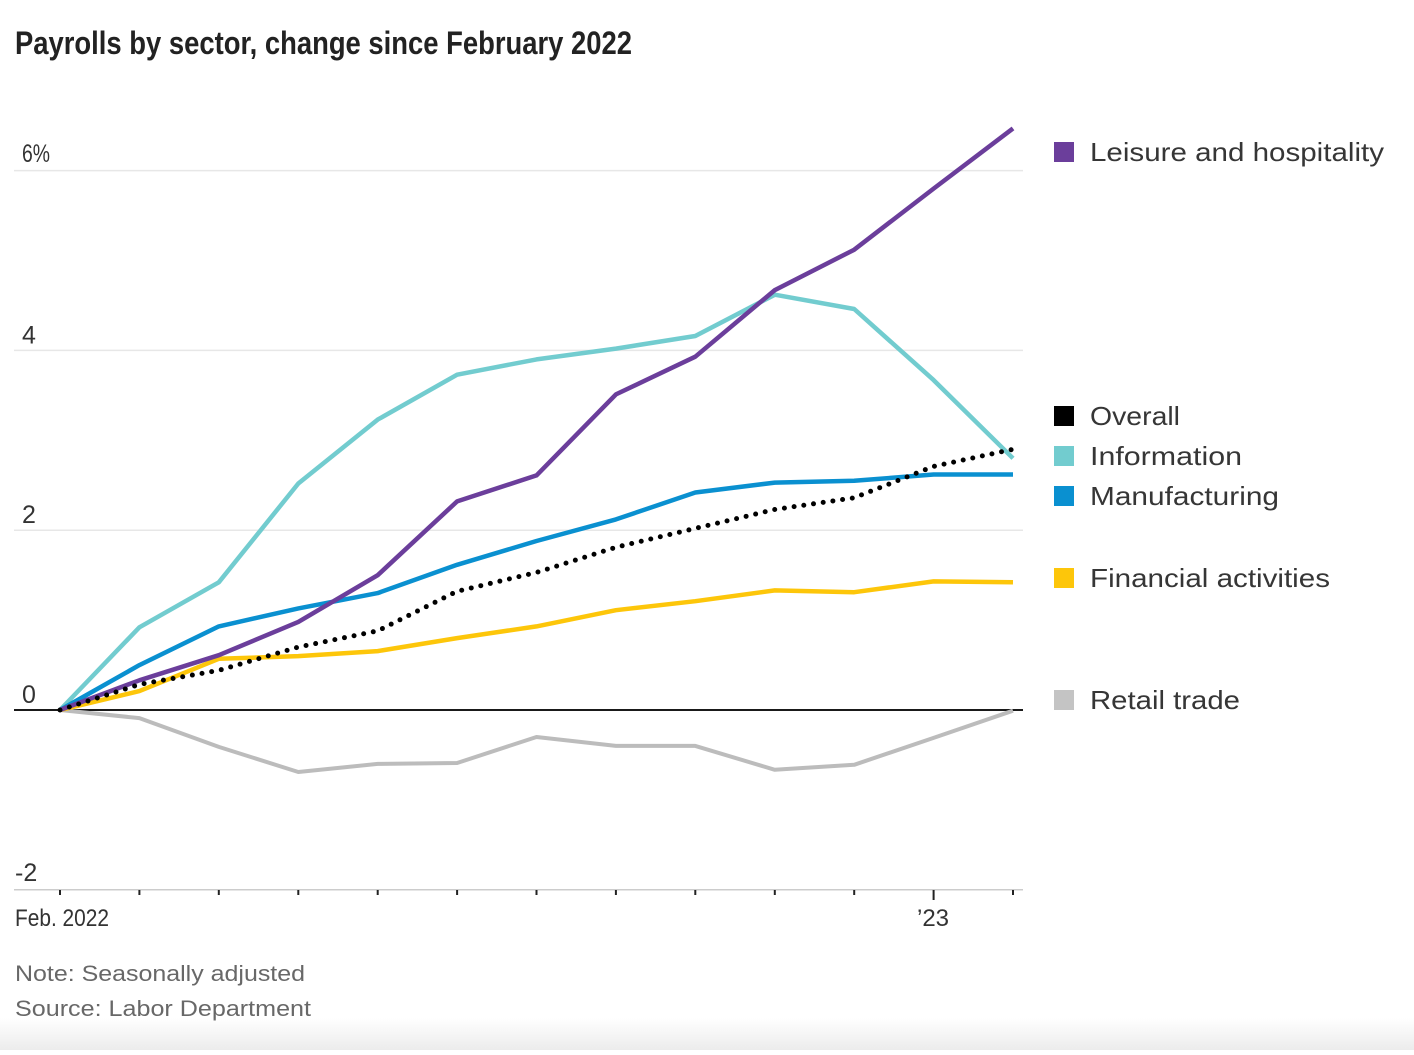 The image size is (1414, 1055). Describe the element at coordinates (36, 154) in the screenshot. I see `svg-text: 6%` at that location.